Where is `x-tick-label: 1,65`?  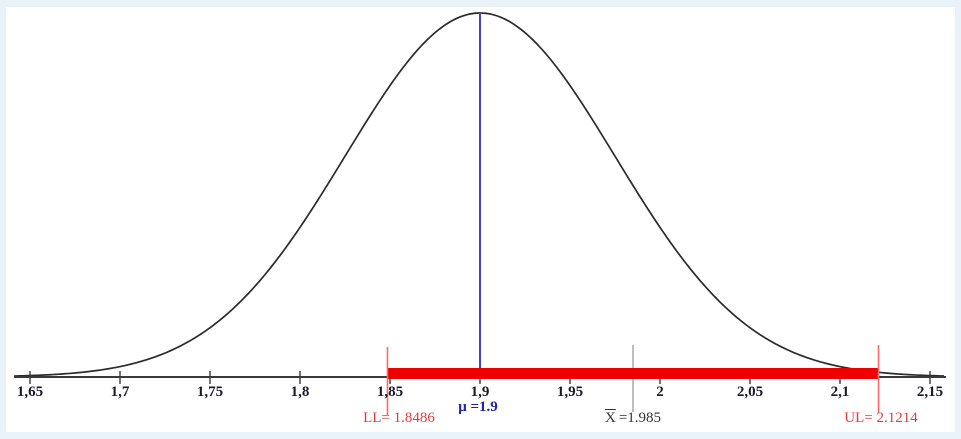
x-tick-label: 1,65 is located at coordinates (30, 392).